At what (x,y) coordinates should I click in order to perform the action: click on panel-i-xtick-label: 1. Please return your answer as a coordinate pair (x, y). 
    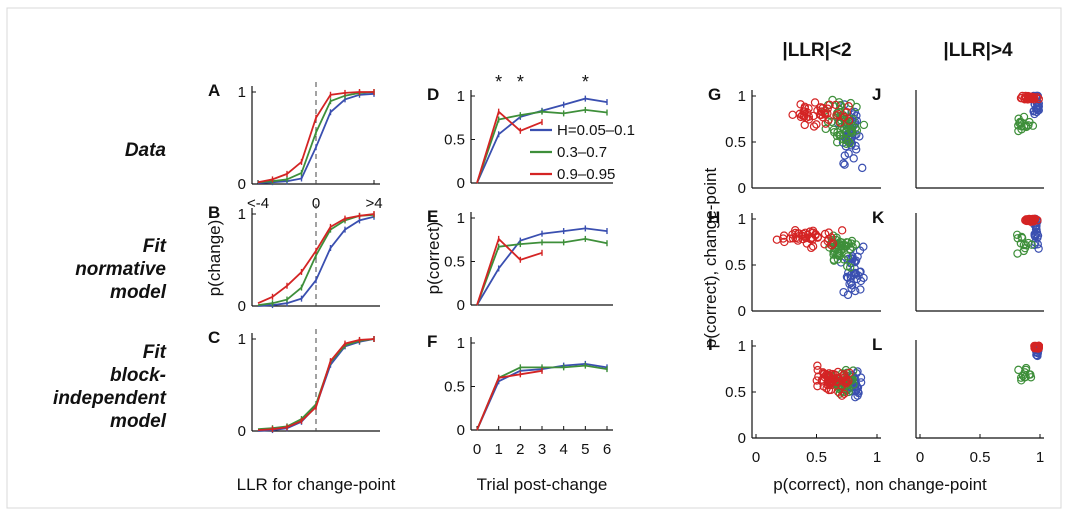
    Looking at the image, I should click on (877, 457).